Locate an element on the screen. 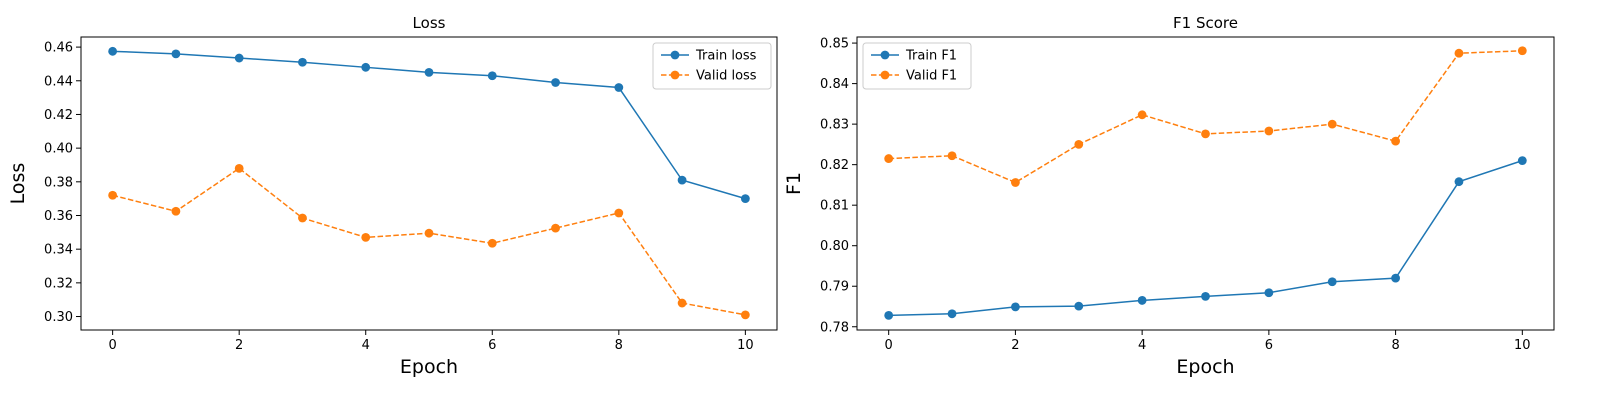 The width and height of the screenshot is (1600, 400). y-tick-label: 0.30 is located at coordinates (58, 317).